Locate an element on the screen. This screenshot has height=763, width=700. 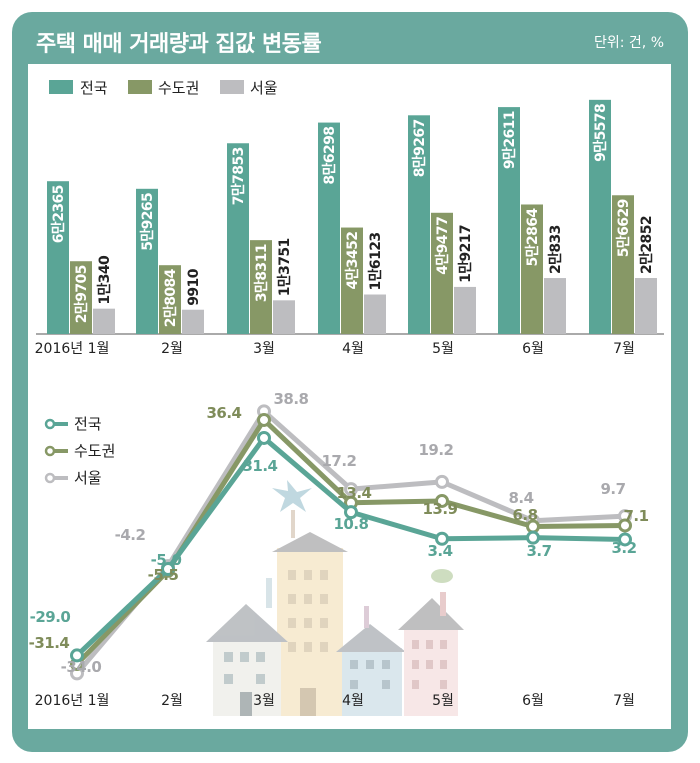
bar-value-label: 9만2611 is located at coordinates (510, 140).